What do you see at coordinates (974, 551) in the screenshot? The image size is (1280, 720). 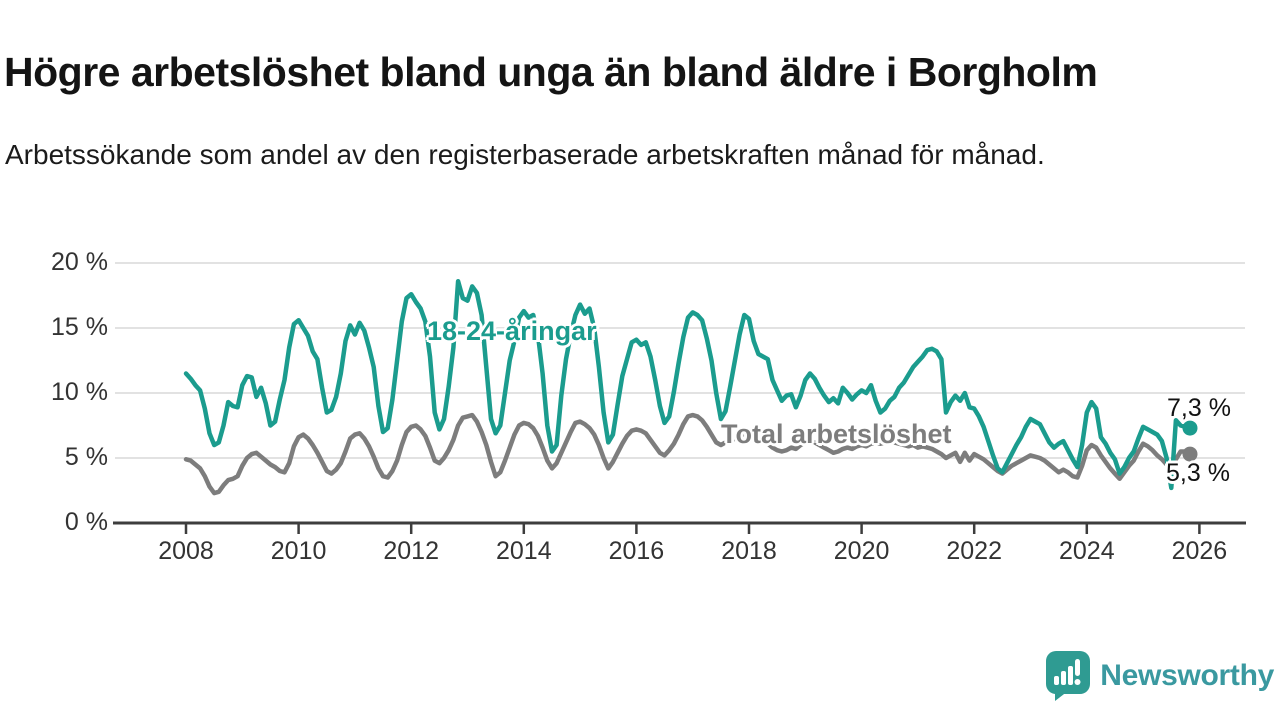 I see `x-axis-tick-label: 2022` at bounding box center [974, 551].